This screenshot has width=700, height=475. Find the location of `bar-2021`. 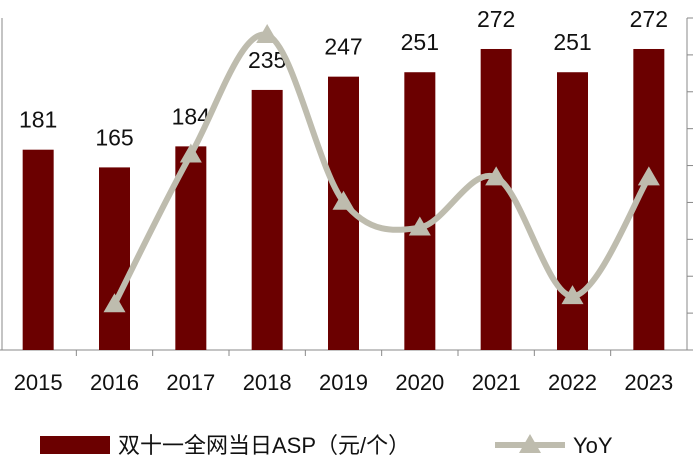

bar-2021 is located at coordinates (496, 199).